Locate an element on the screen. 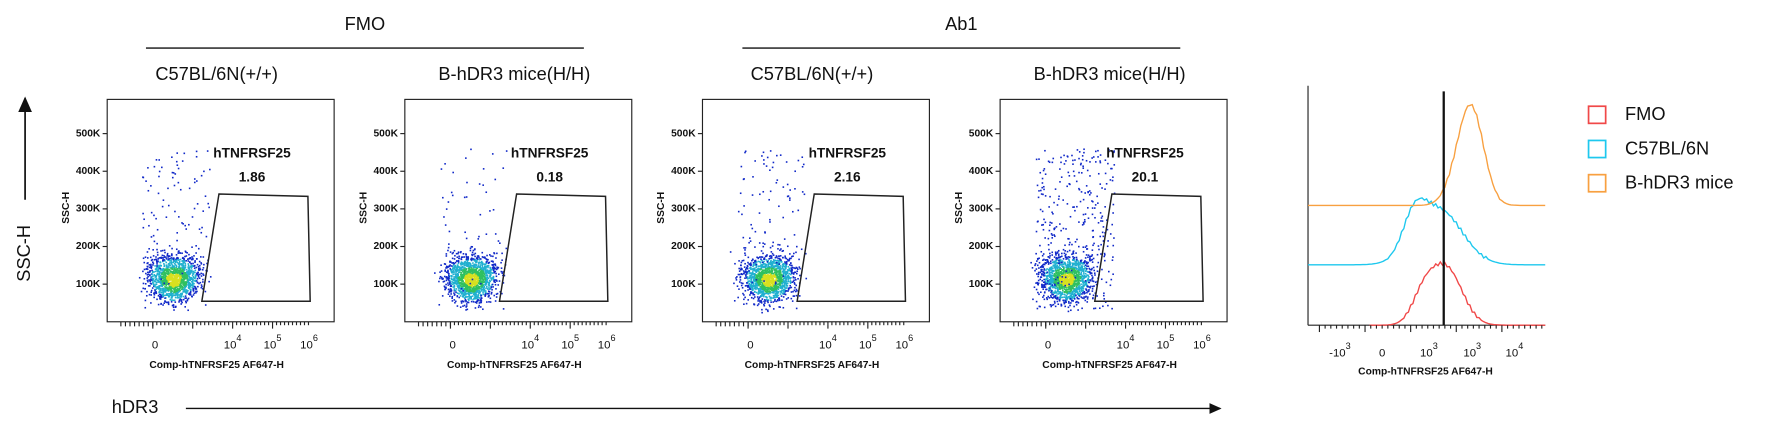 This screenshot has width=1779, height=436. tick-exp: 5 is located at coordinates (278, 338).